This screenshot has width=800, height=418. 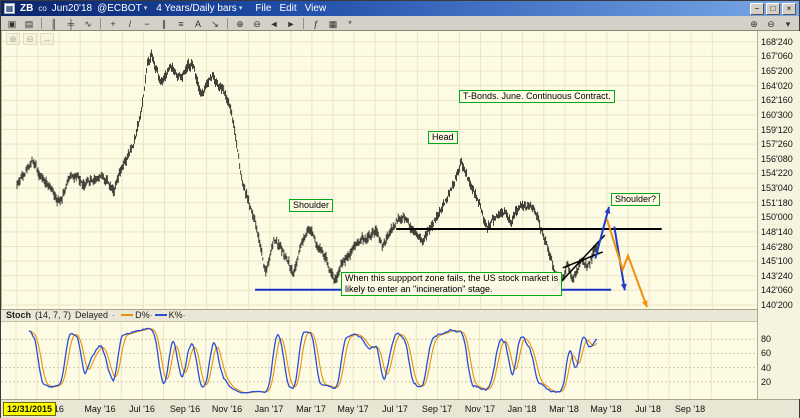 I want to click on price-axis-label: 142'060, so click(x=777, y=290).